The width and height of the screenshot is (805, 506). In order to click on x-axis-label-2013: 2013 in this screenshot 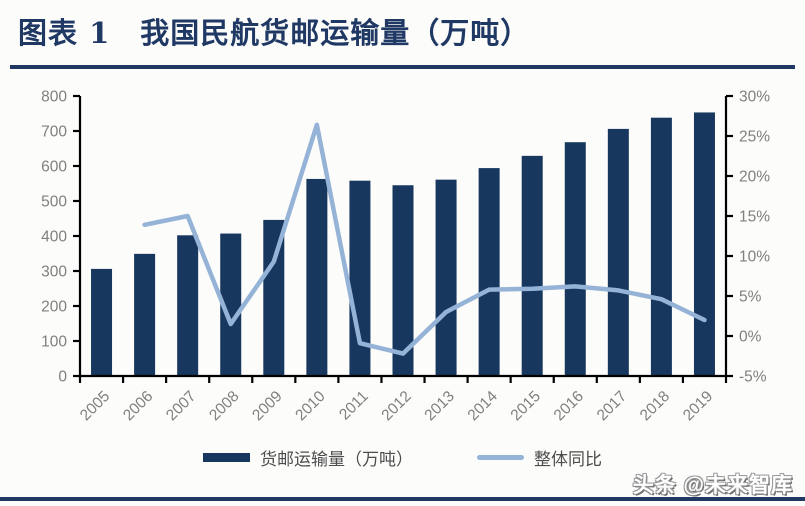, I will do `click(439, 406)`.